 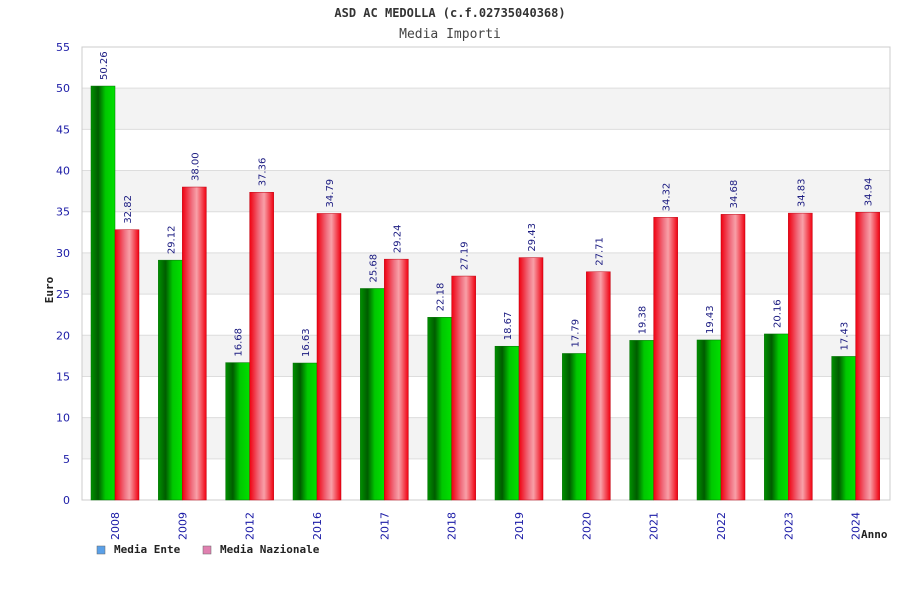 I want to click on data-label: 29.43, so click(x=532, y=237).